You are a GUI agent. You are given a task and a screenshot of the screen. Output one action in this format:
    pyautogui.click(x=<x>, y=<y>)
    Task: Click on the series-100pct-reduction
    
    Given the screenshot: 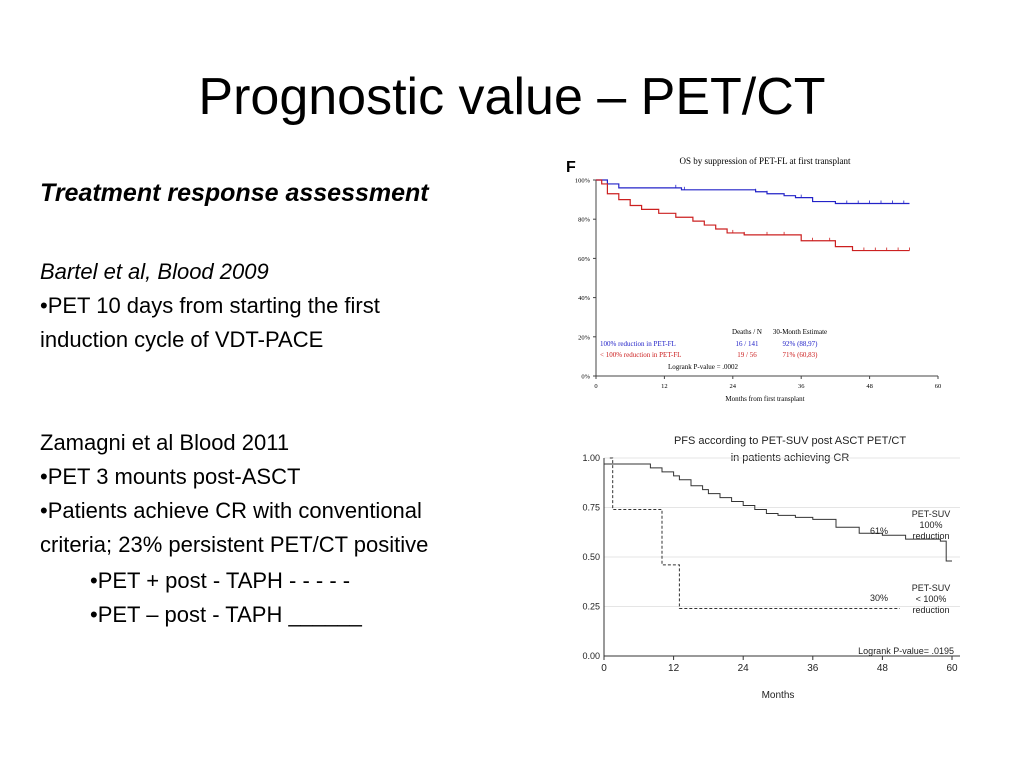 What is the action you would take?
    pyautogui.click(x=753, y=192)
    